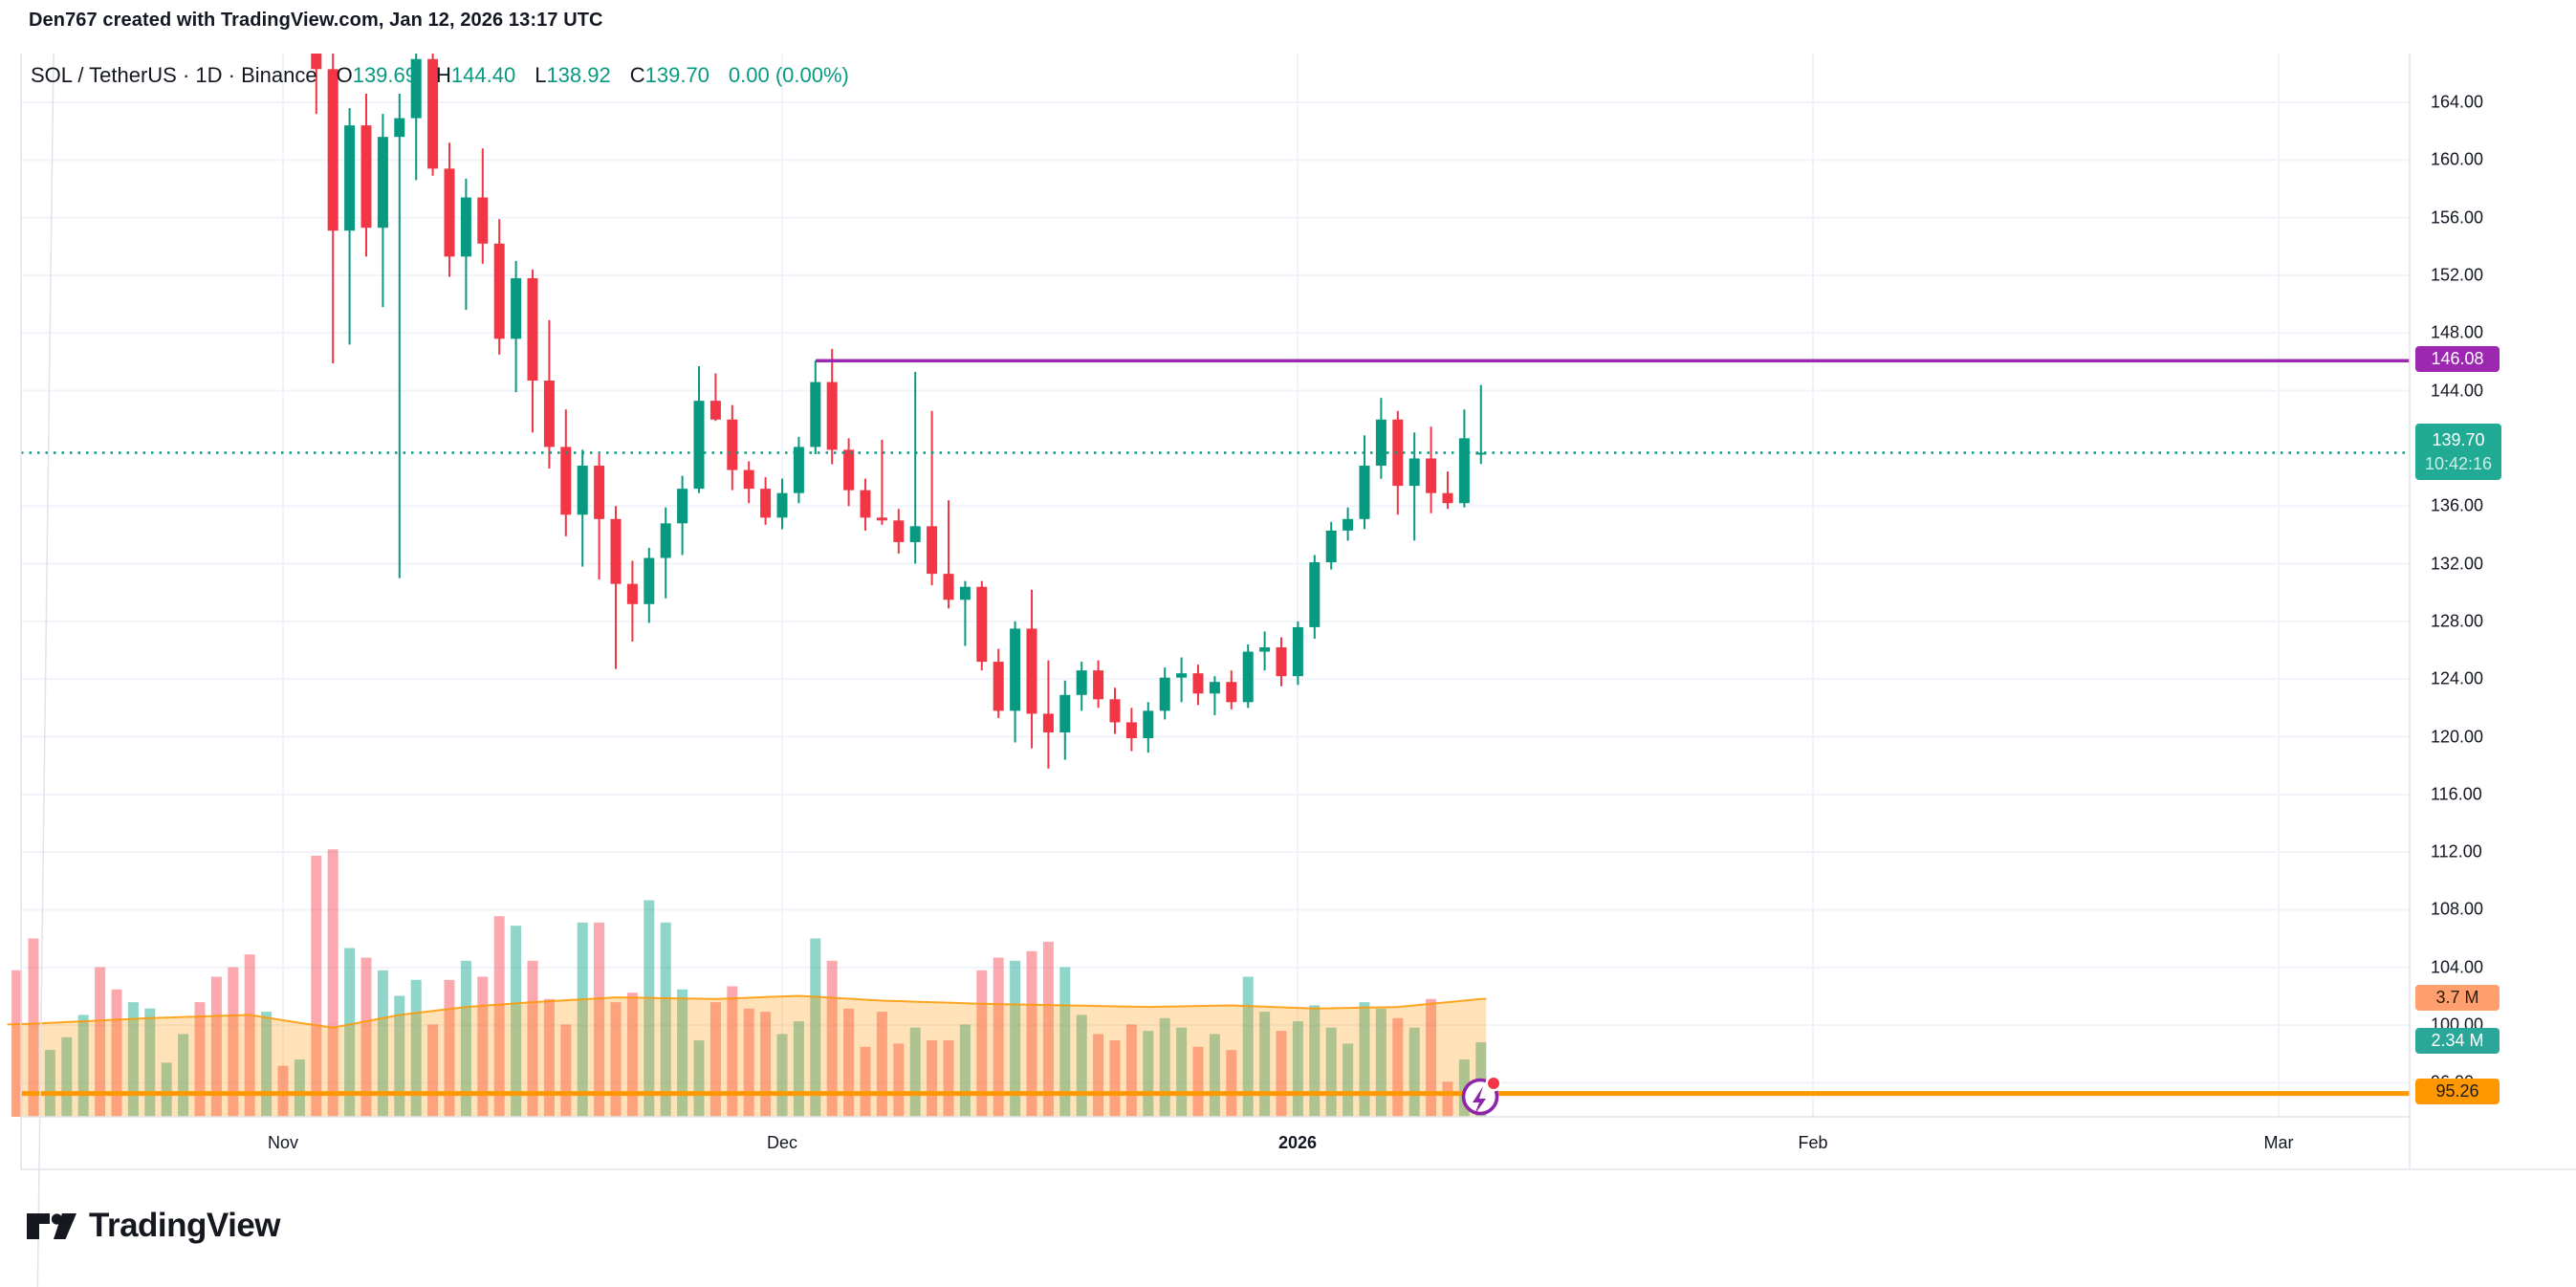  Describe the element at coordinates (2458, 452) in the screenshot. I see `last-price-tag: 139.70 10:42:16` at that location.